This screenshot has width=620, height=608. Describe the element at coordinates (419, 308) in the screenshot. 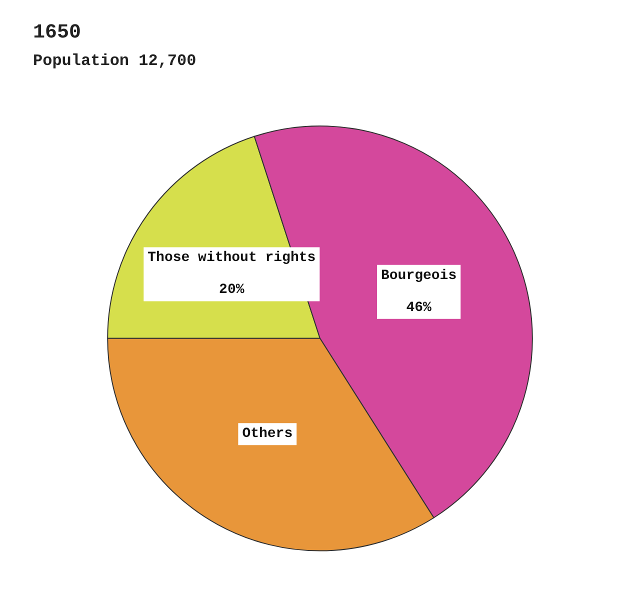

I see `data-label: 46%` at that location.